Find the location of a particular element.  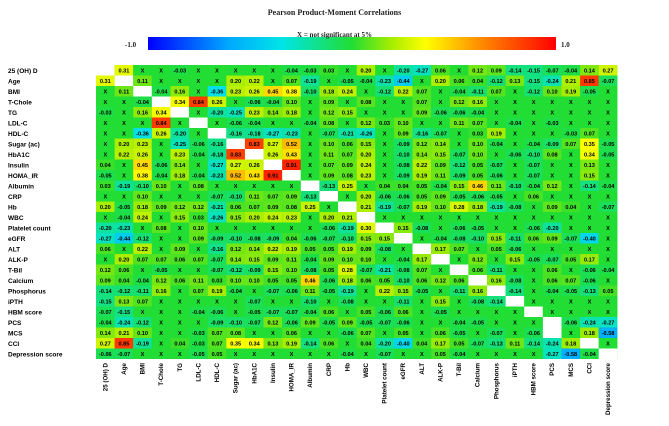

colorbar-max-label: 1.0 is located at coordinates (565, 45).